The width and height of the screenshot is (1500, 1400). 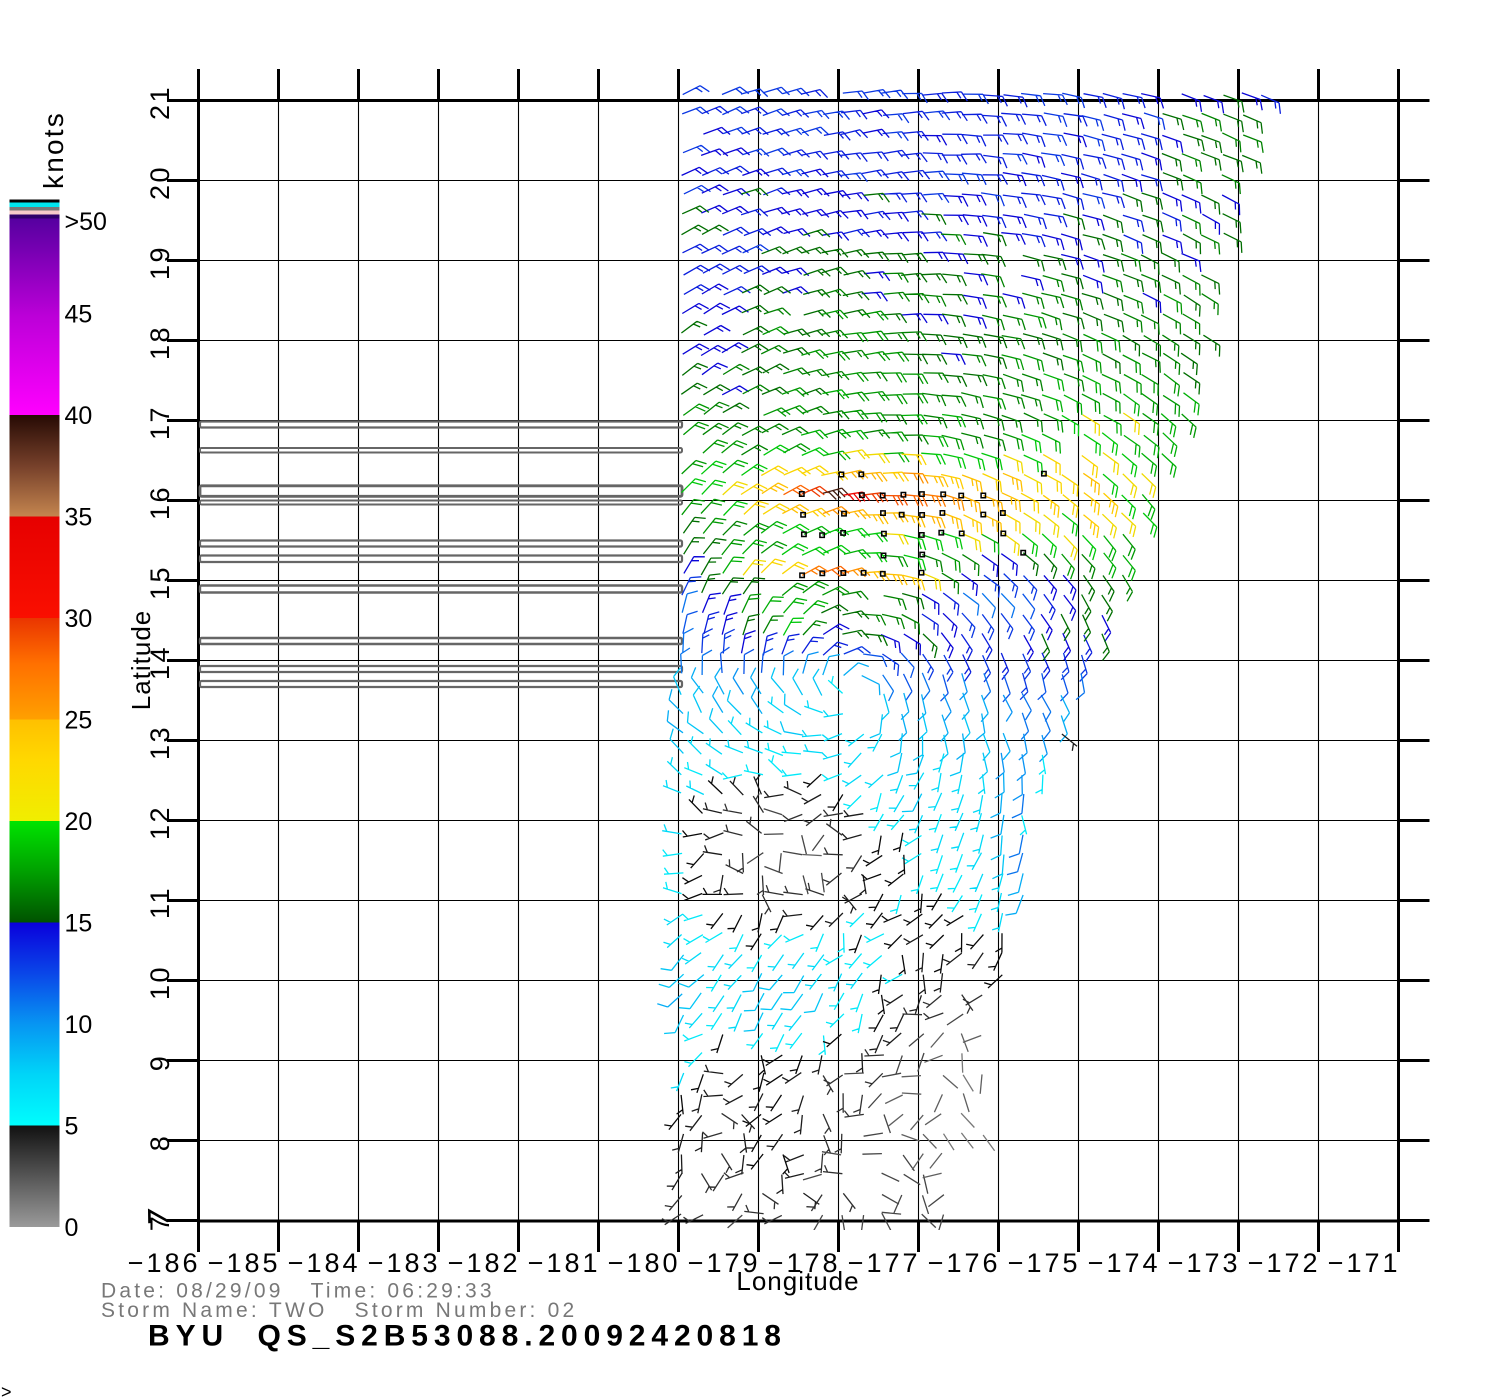 I want to click on svg-text: 30, so click(x=79, y=619).